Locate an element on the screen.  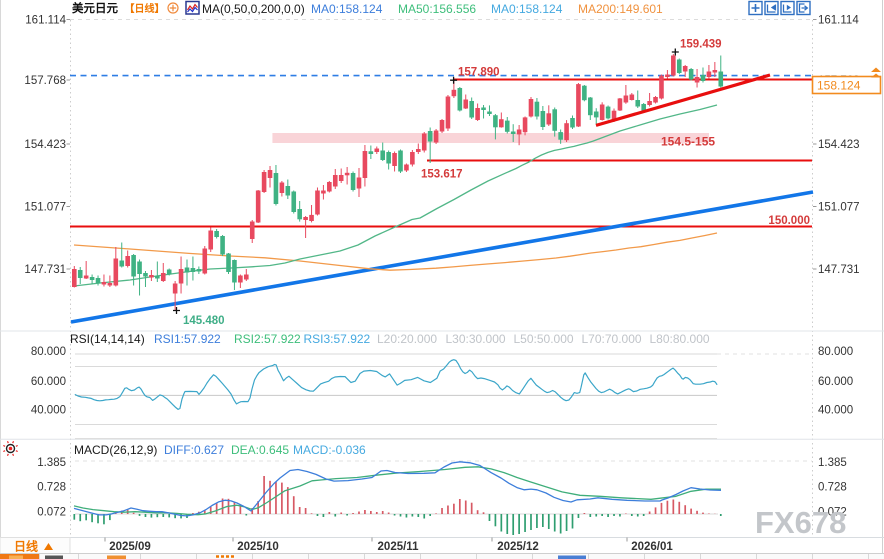
svg-text: RSI1:57.922 is located at coordinates (187, 339).